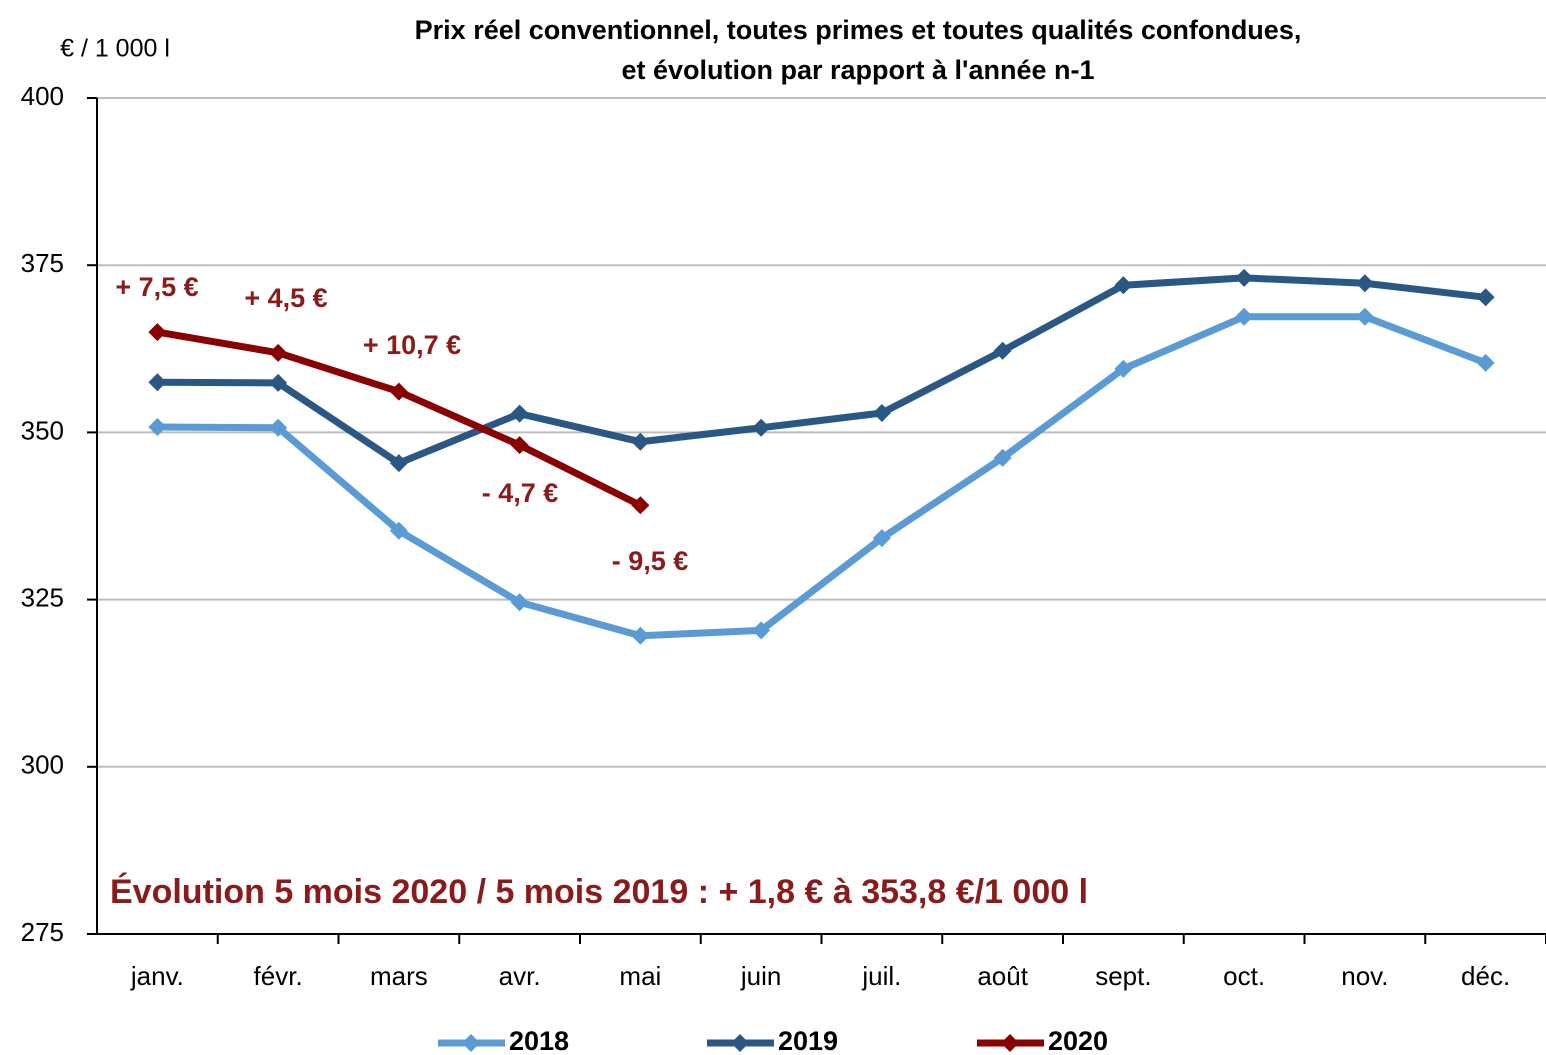  What do you see at coordinates (1485, 976) in the screenshot?
I see `x-tick-label: déc.` at bounding box center [1485, 976].